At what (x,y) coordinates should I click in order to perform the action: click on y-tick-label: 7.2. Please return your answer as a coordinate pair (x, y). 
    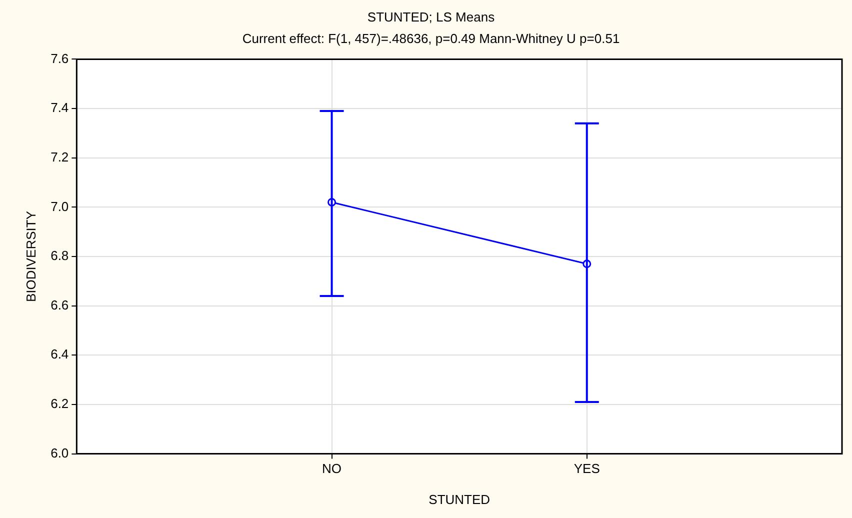
    Looking at the image, I should click on (59, 156).